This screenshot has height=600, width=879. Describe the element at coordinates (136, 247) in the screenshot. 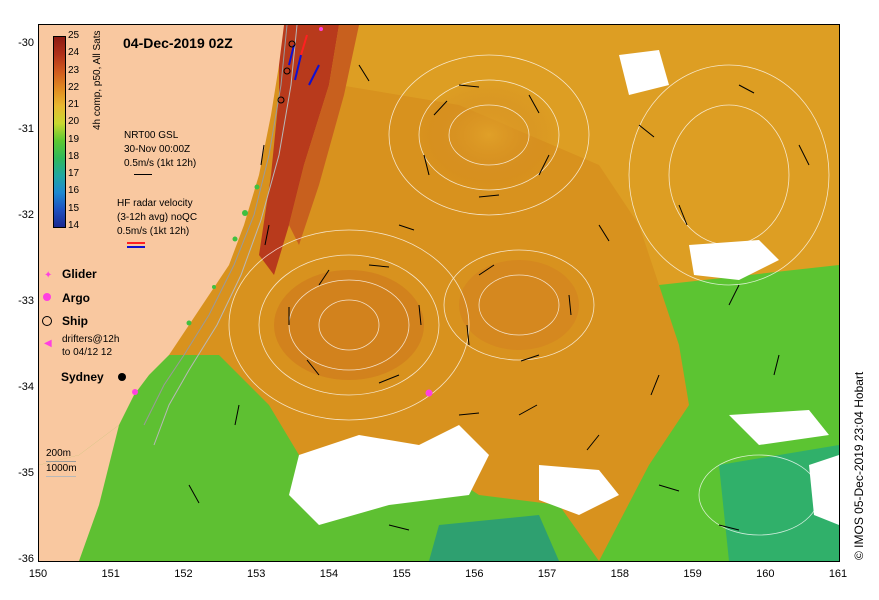

I see `hf-arrow-blue-icon` at that location.